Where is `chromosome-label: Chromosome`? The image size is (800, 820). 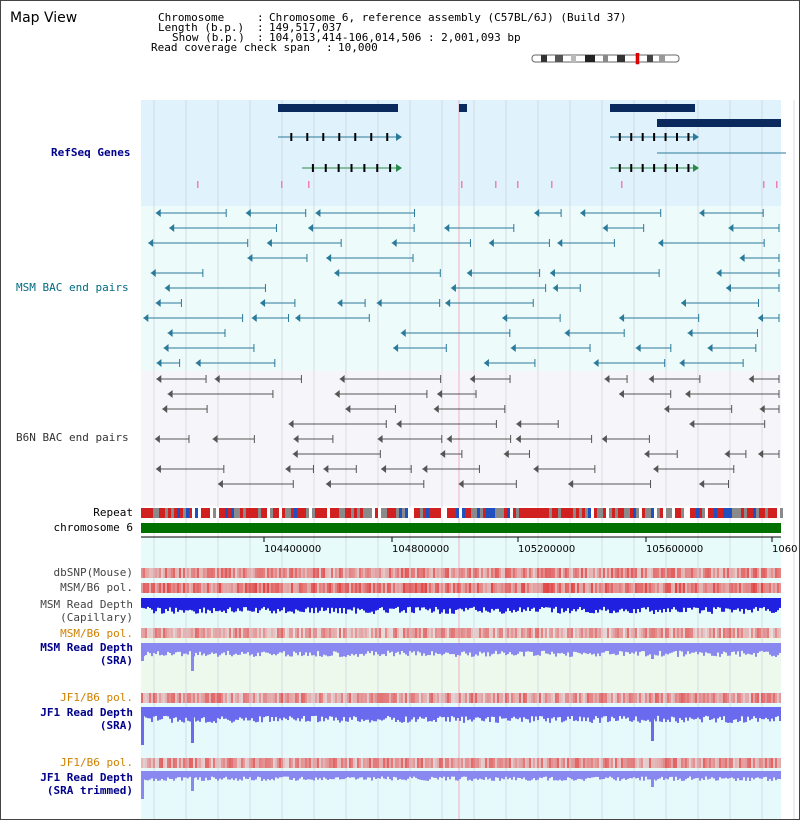 chromosome-label: Chromosome is located at coordinates (191, 17).